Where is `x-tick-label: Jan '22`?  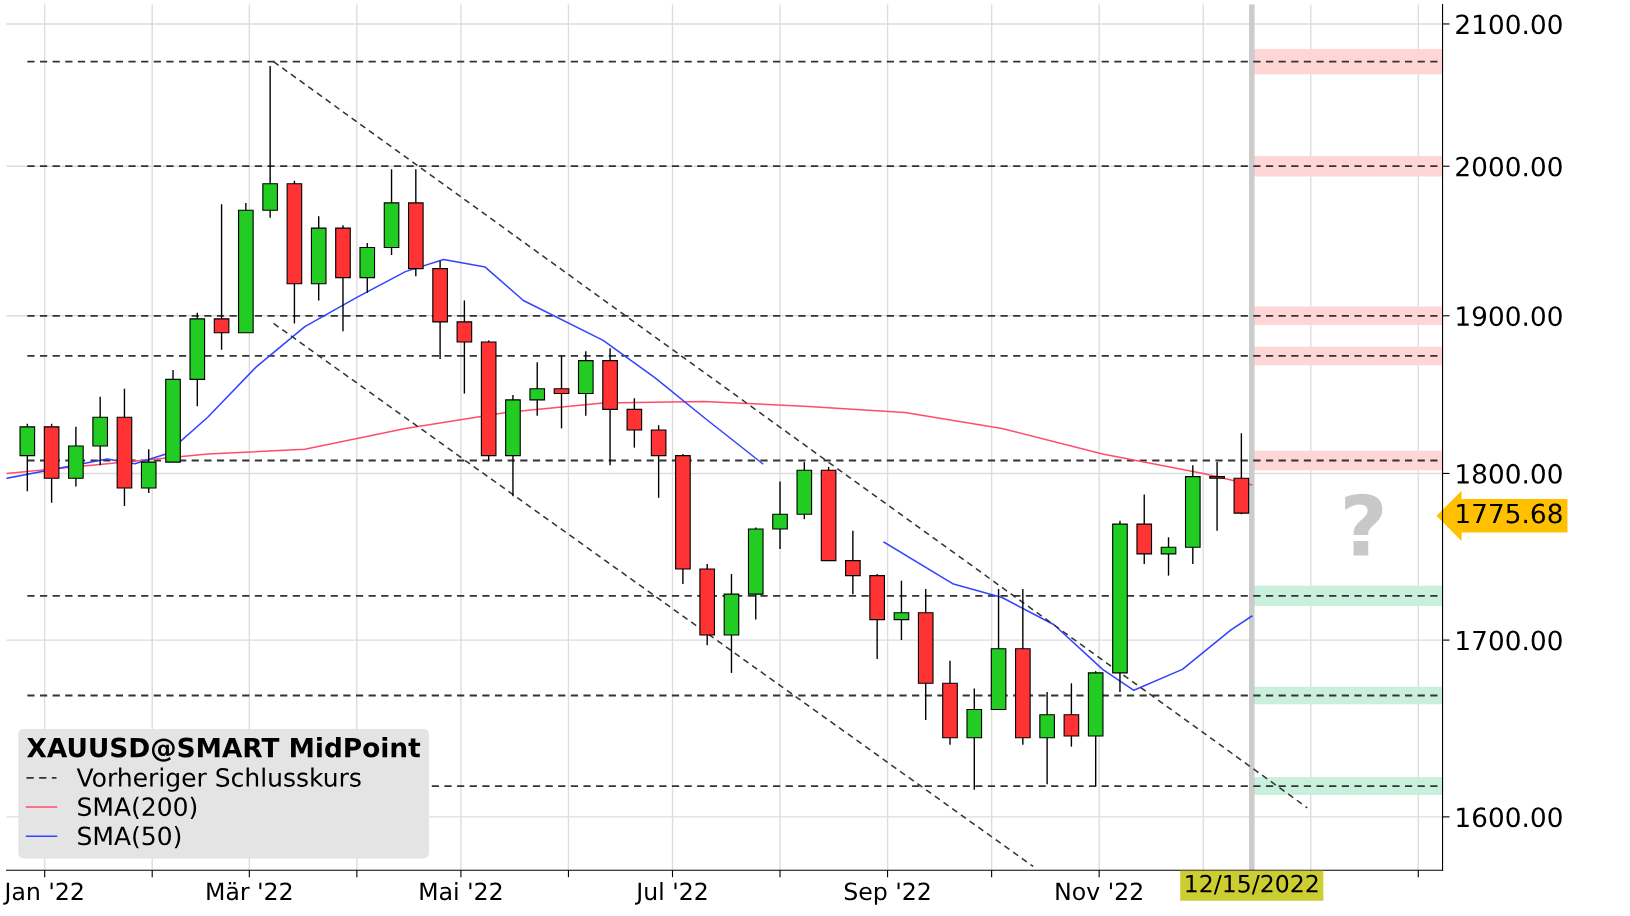 x-tick-label: Jan '22 is located at coordinates (43, 893).